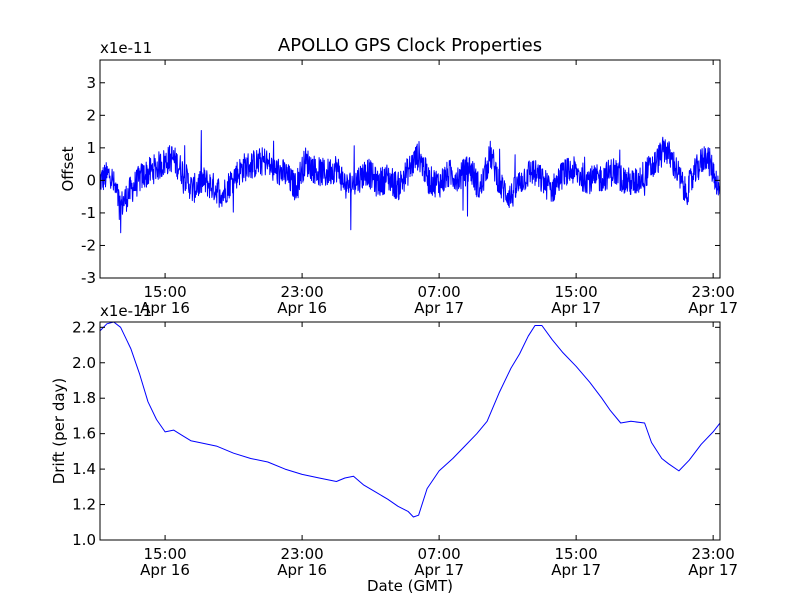  What do you see at coordinates (84, 327) in the screenshot?
I see `drift-y-tick-label: 2.2` at bounding box center [84, 327].